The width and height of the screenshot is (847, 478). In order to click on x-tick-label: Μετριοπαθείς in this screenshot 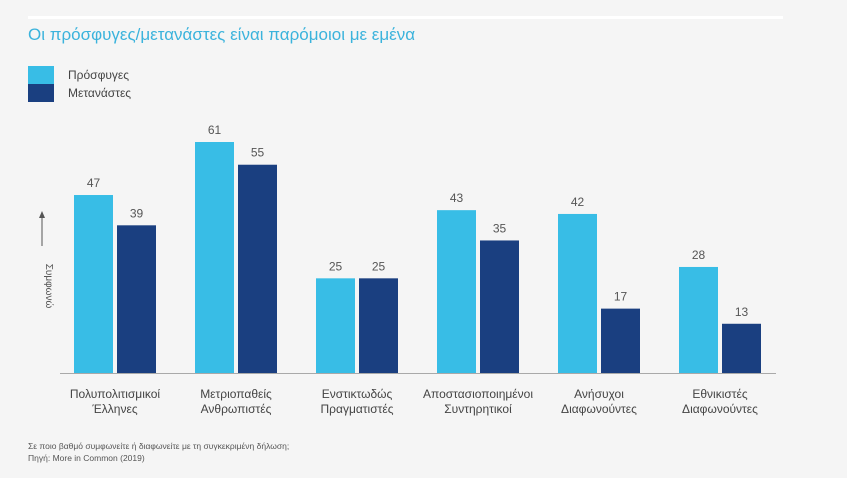, I will do `click(236, 394)`.